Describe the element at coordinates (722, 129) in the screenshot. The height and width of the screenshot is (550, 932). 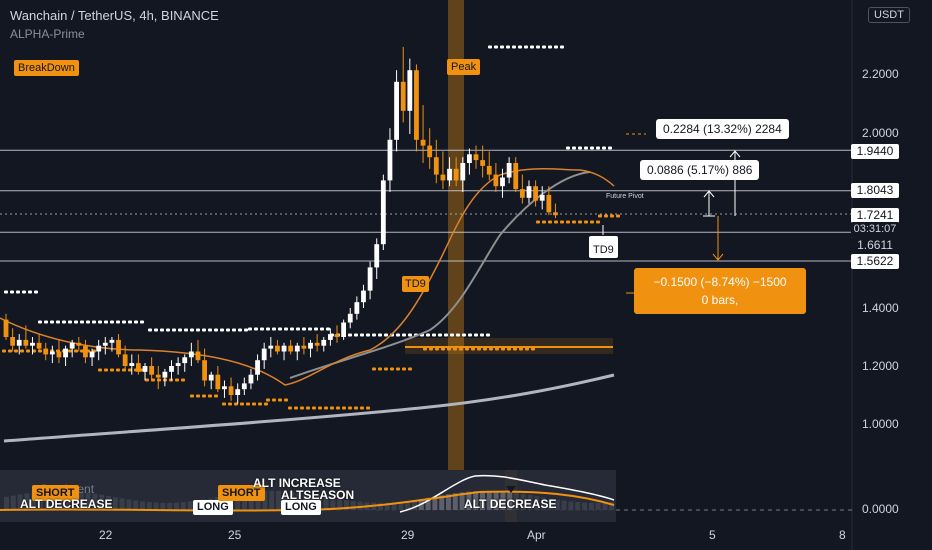
I see `measure-box-large: 0.2284 (13.32%) 2284` at that location.